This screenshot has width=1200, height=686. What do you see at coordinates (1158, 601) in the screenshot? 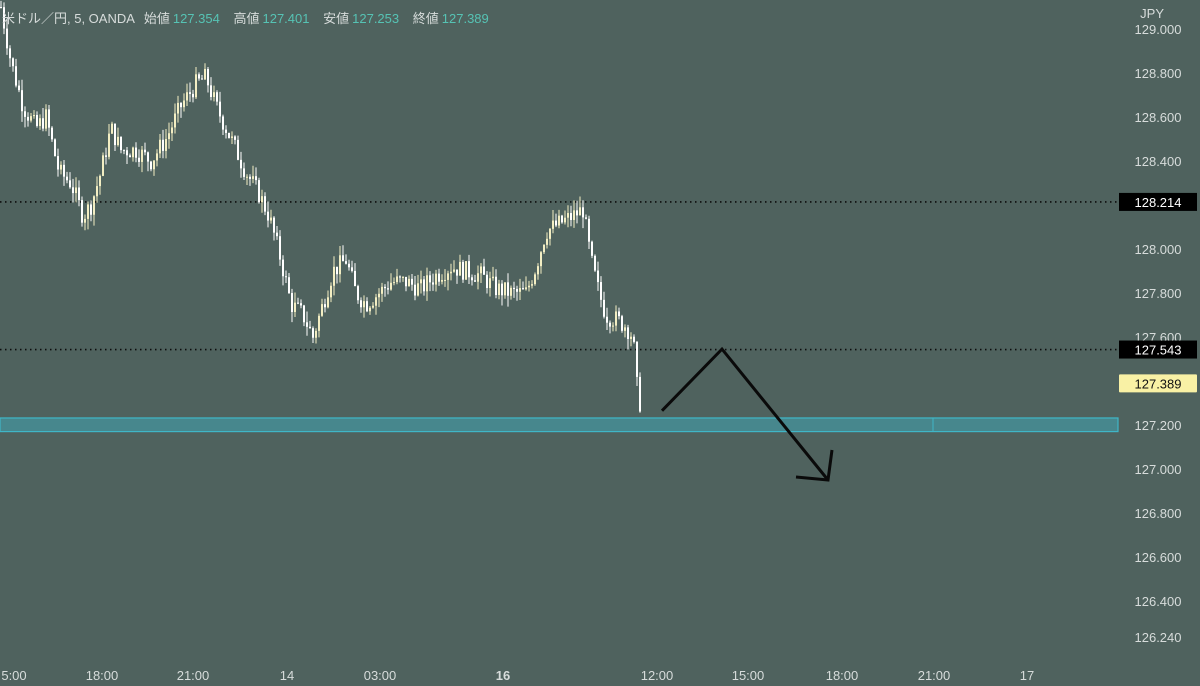
I see `y-tick-label: 126.400` at bounding box center [1158, 601].